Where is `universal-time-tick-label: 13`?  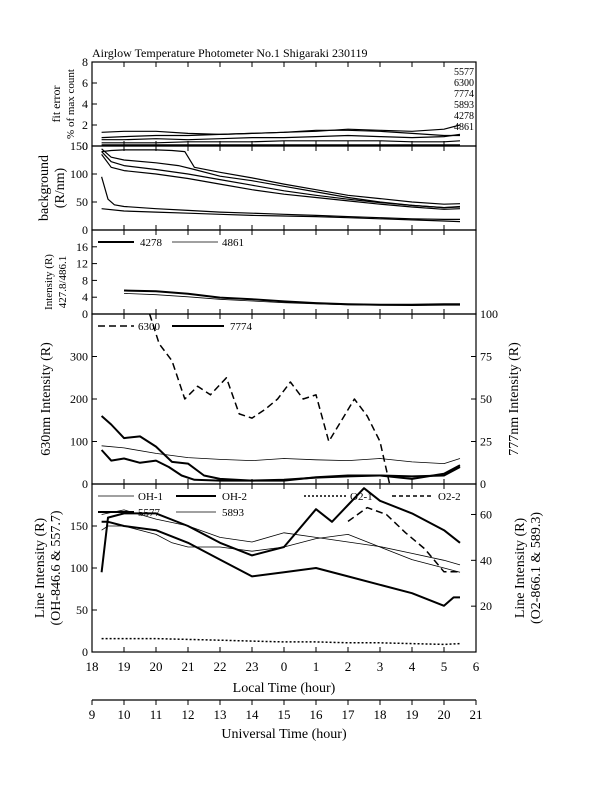 universal-time-tick-label: 13 is located at coordinates (220, 714).